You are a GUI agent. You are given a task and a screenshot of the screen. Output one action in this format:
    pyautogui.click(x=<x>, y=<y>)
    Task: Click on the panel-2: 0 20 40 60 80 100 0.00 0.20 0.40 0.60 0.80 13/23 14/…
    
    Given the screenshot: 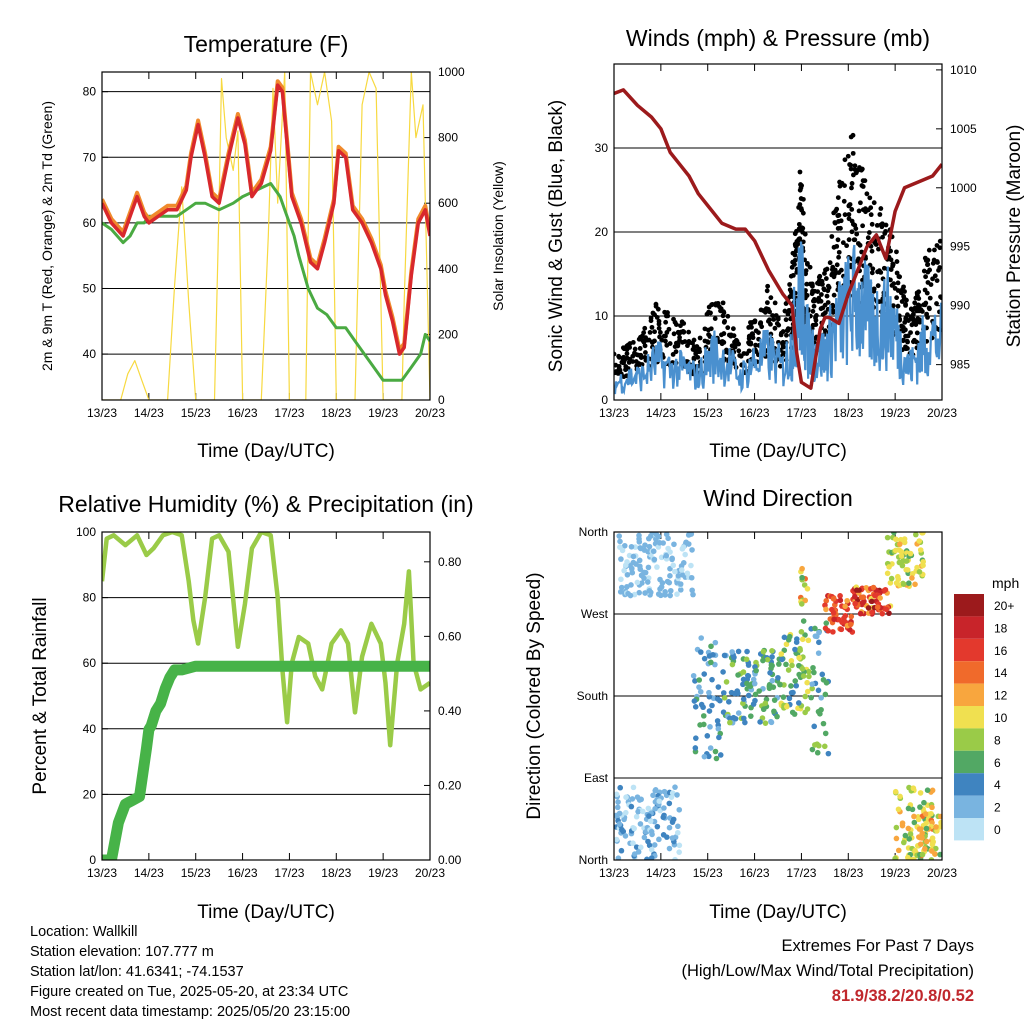 What is the action you would take?
    pyautogui.click(x=269, y=702)
    